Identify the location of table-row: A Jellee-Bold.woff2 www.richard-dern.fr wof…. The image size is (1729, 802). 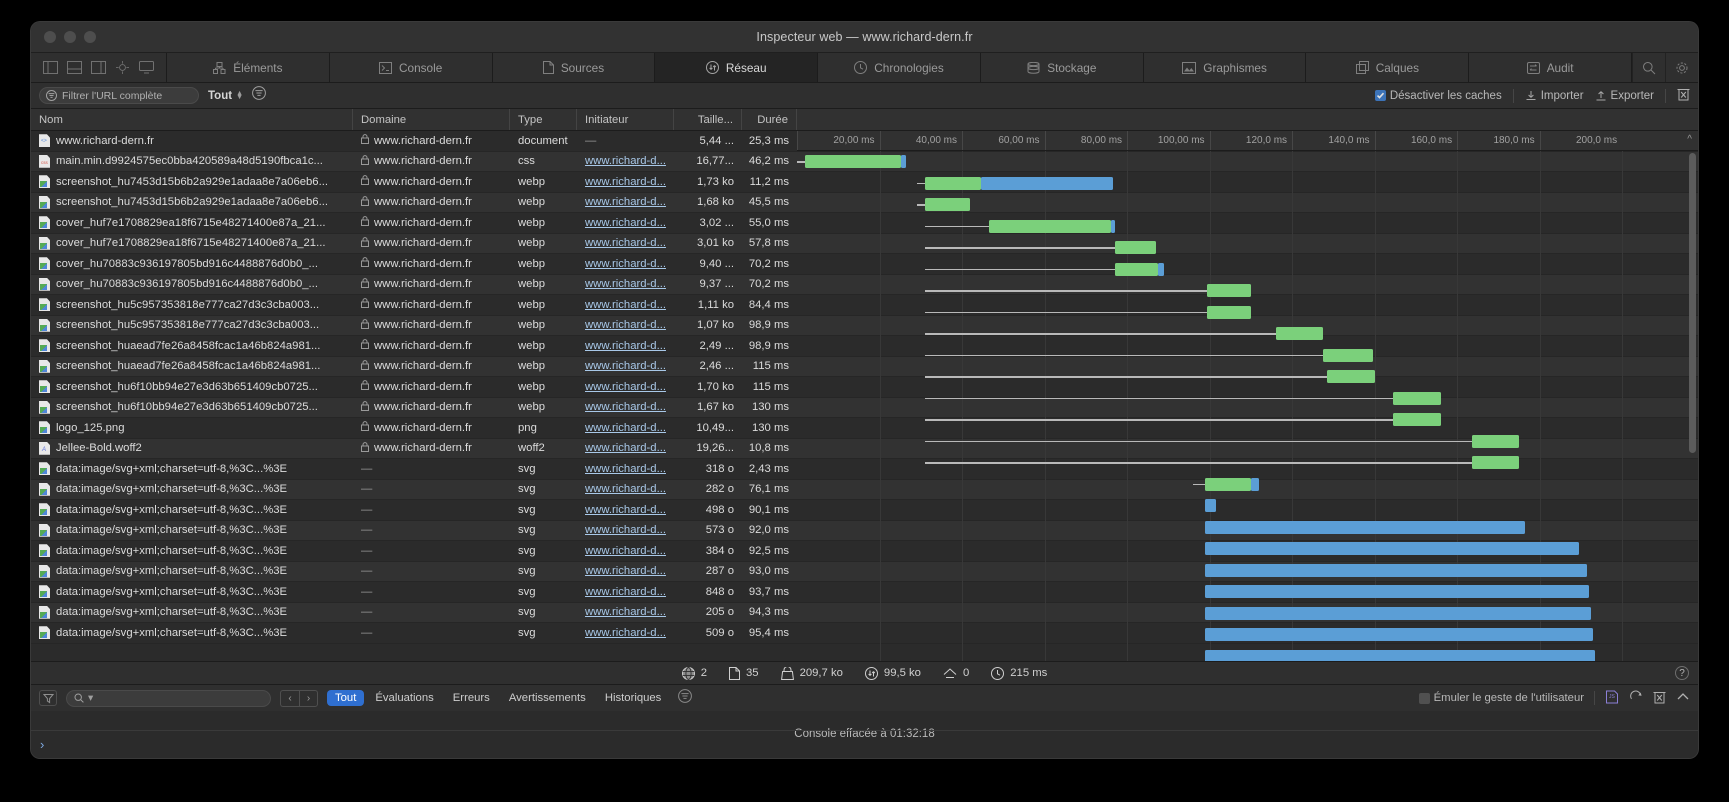
(864, 448).